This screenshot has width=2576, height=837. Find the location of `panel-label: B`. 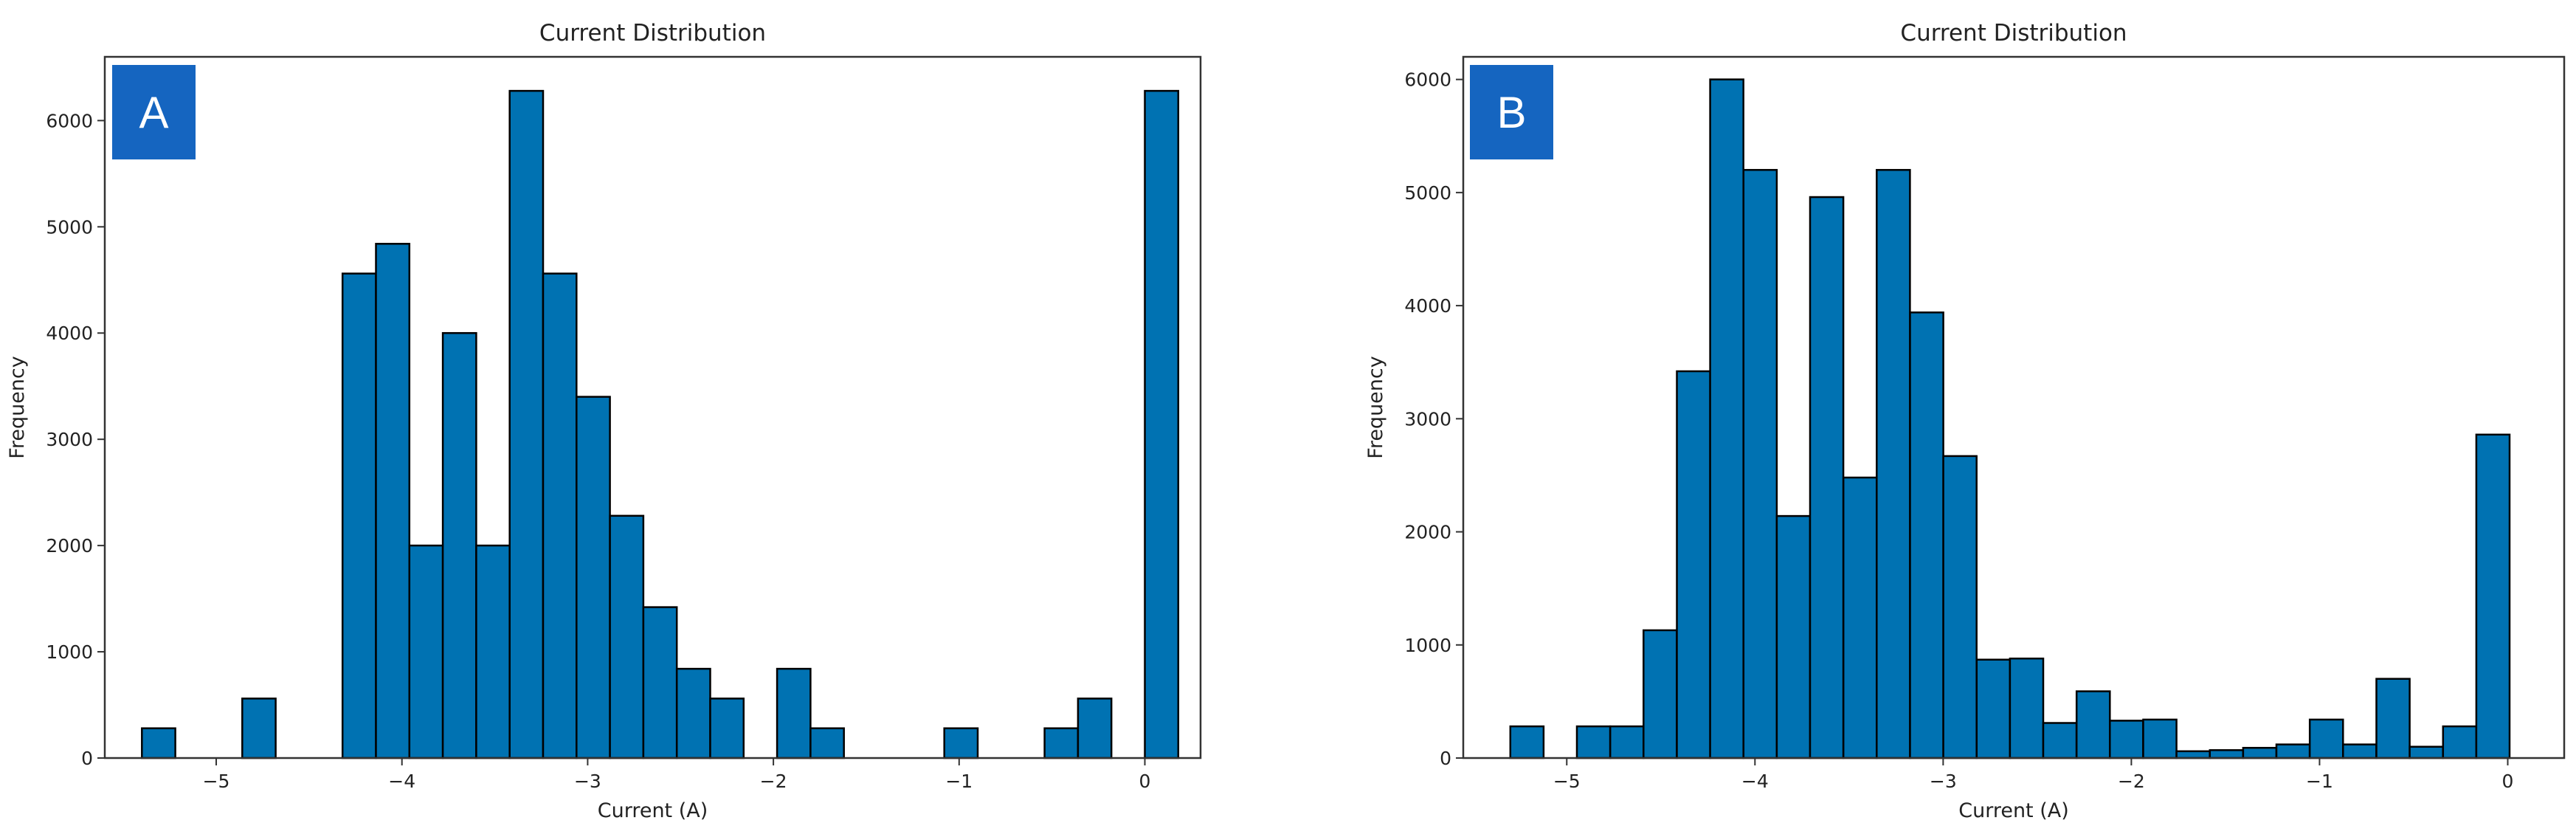

panel-label: B is located at coordinates (1511, 112).